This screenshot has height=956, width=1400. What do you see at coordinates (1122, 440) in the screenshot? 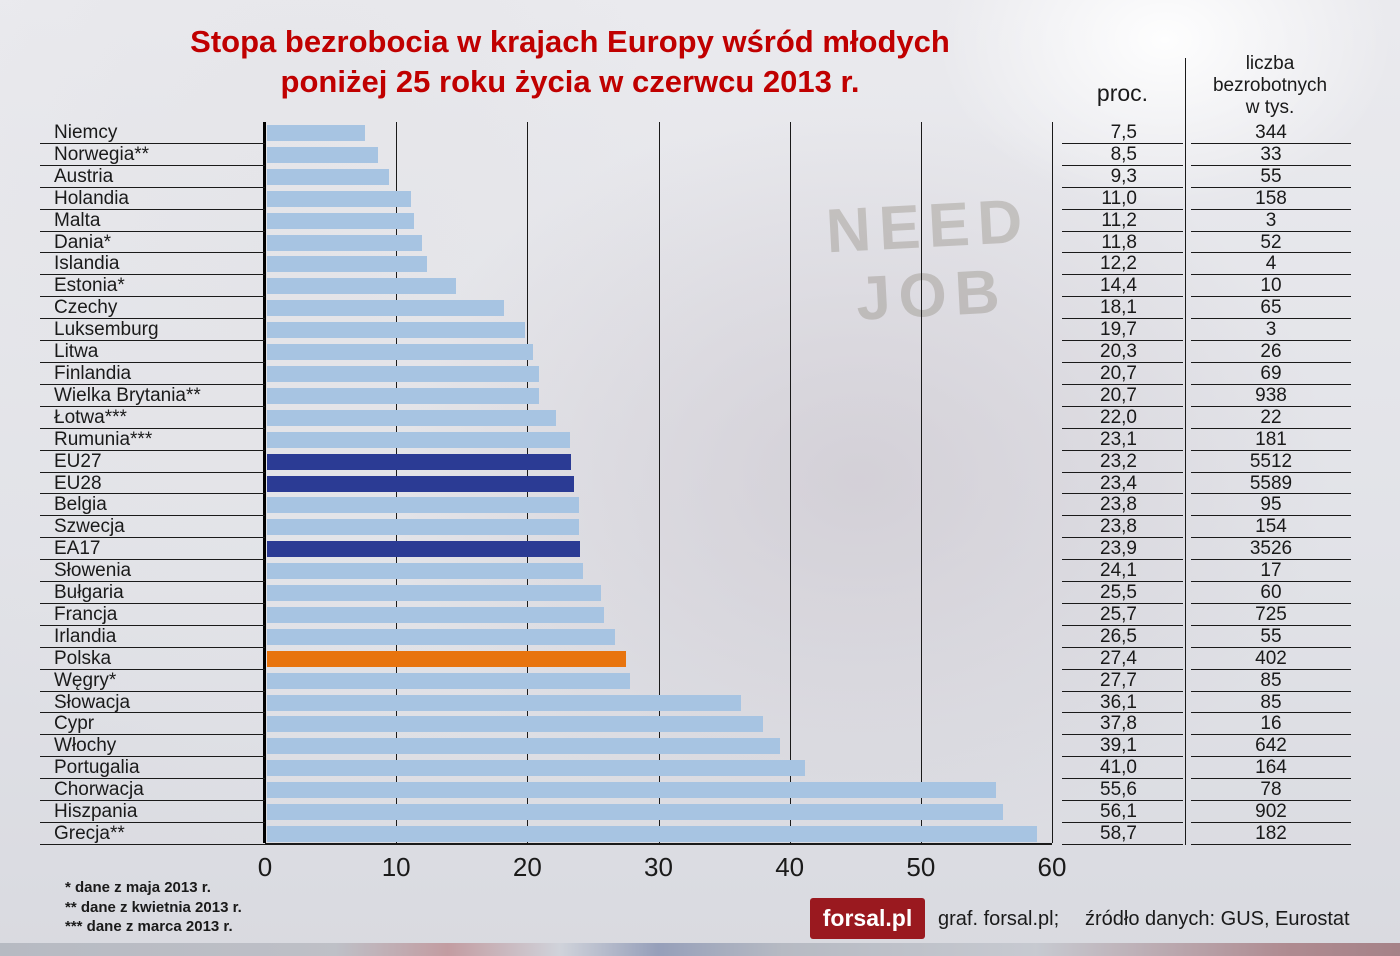
I see `percent-value: 23,1` at bounding box center [1122, 440].